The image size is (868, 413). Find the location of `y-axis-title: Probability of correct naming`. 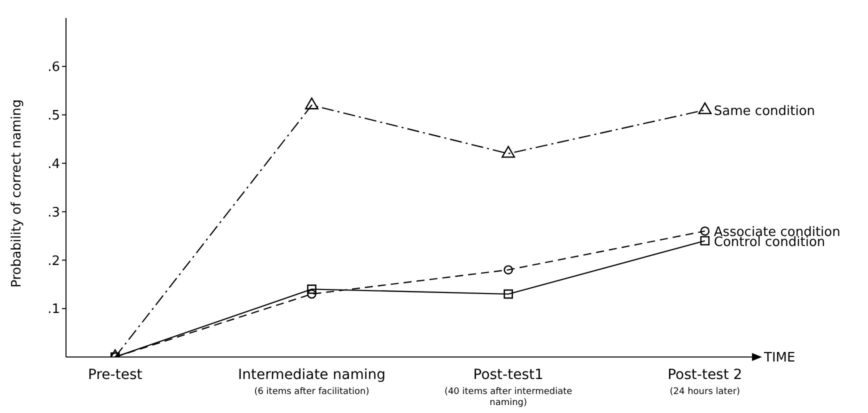

y-axis-title: Probability of correct naming is located at coordinates (17, 193).